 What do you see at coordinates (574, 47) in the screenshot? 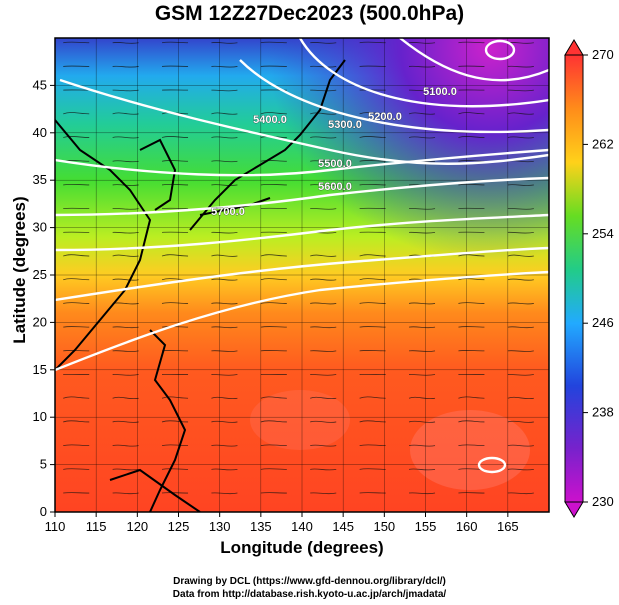
I see `colorbar-max-arrow` at bounding box center [574, 47].